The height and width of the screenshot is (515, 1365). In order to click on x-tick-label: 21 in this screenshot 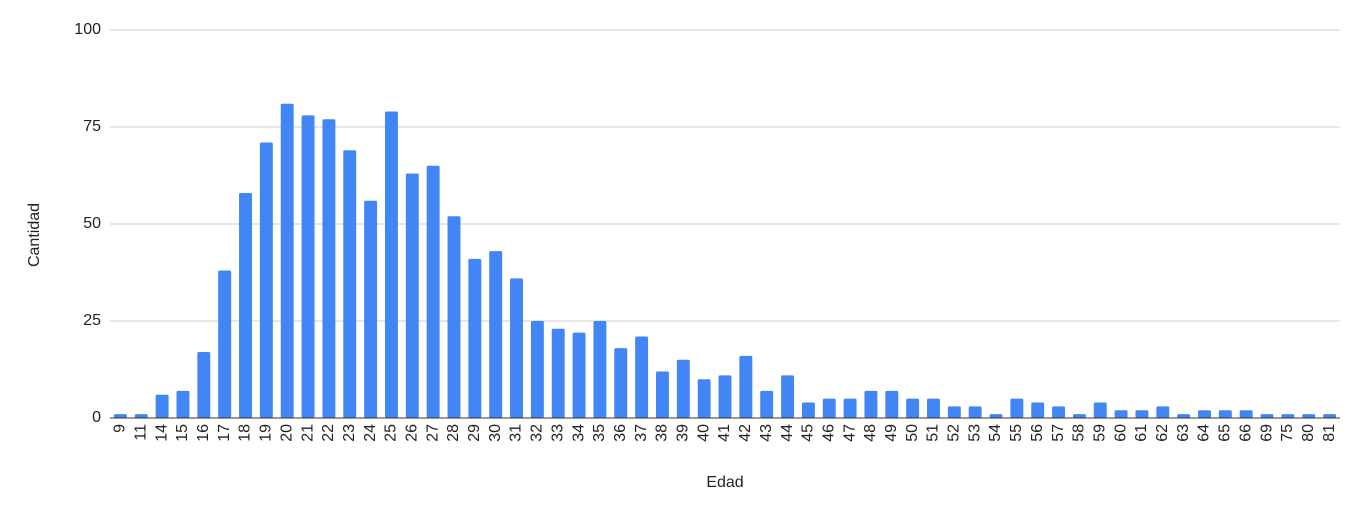, I will do `click(307, 433)`.